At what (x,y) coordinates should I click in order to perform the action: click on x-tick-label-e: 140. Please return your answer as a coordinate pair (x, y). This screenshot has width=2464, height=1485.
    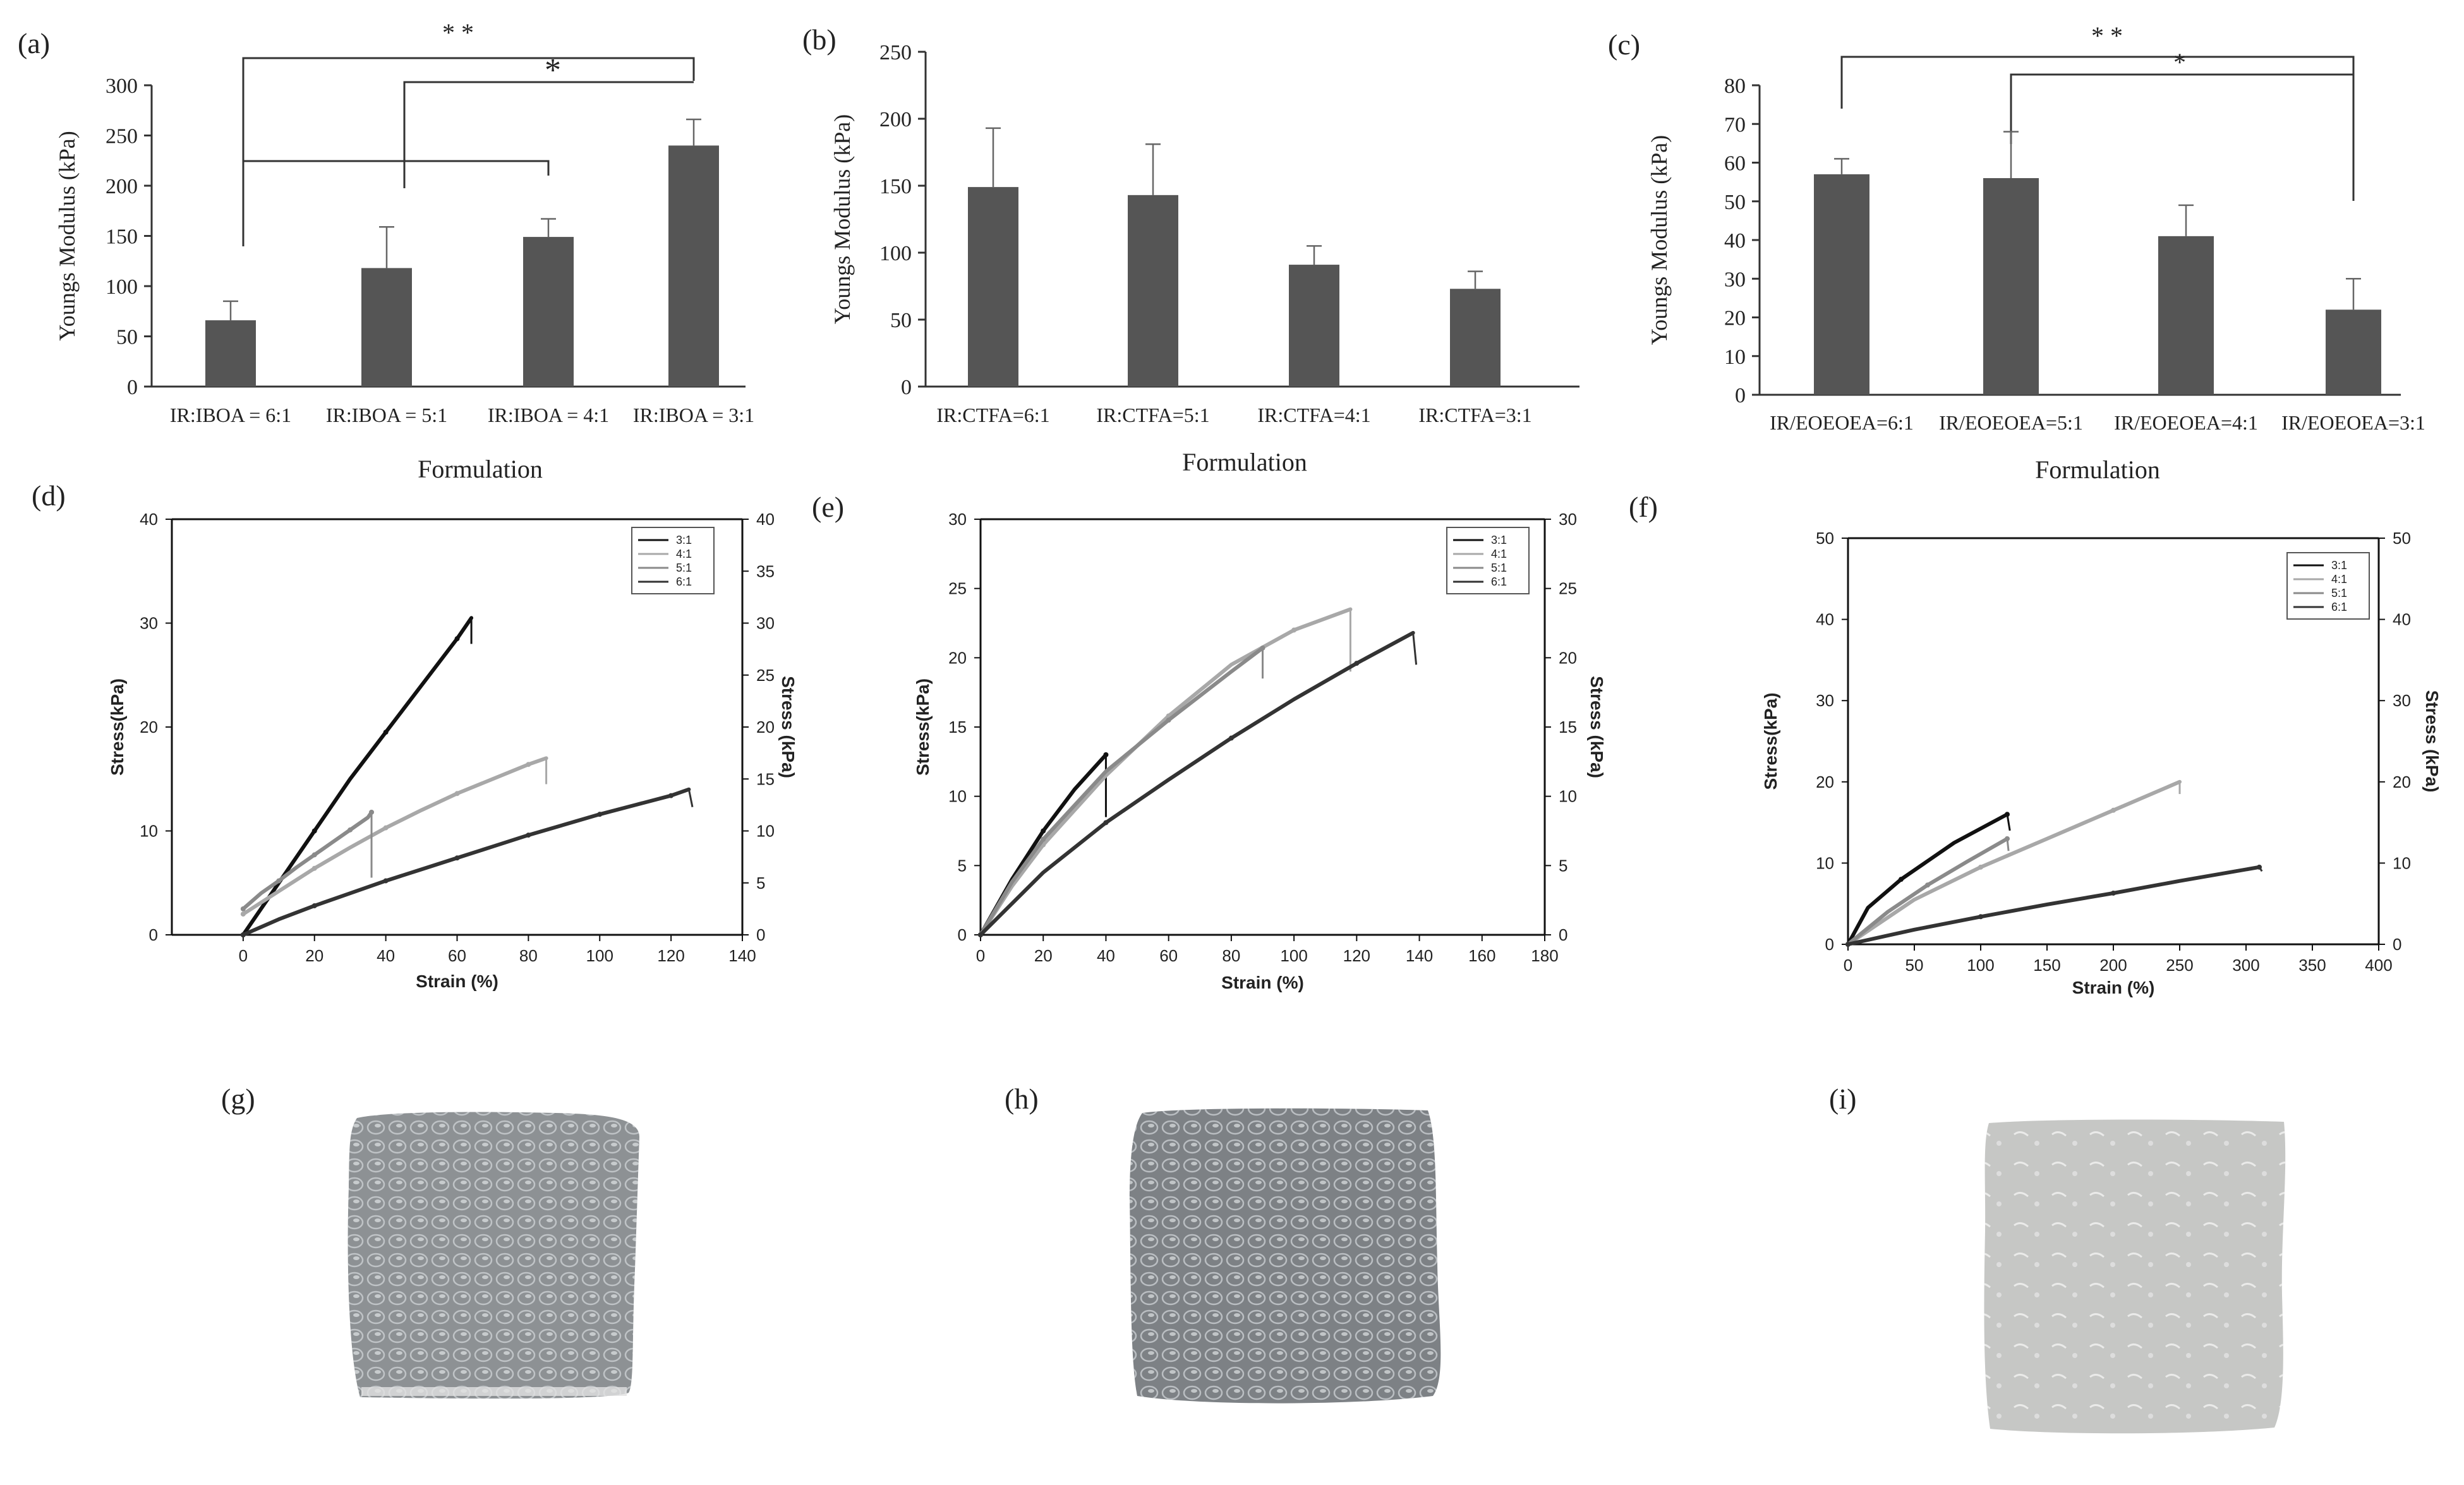
    Looking at the image, I should click on (1419, 955).